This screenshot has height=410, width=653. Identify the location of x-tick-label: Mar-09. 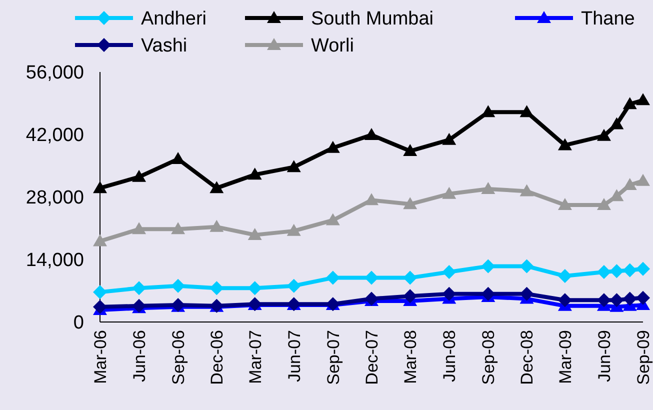
(565, 357).